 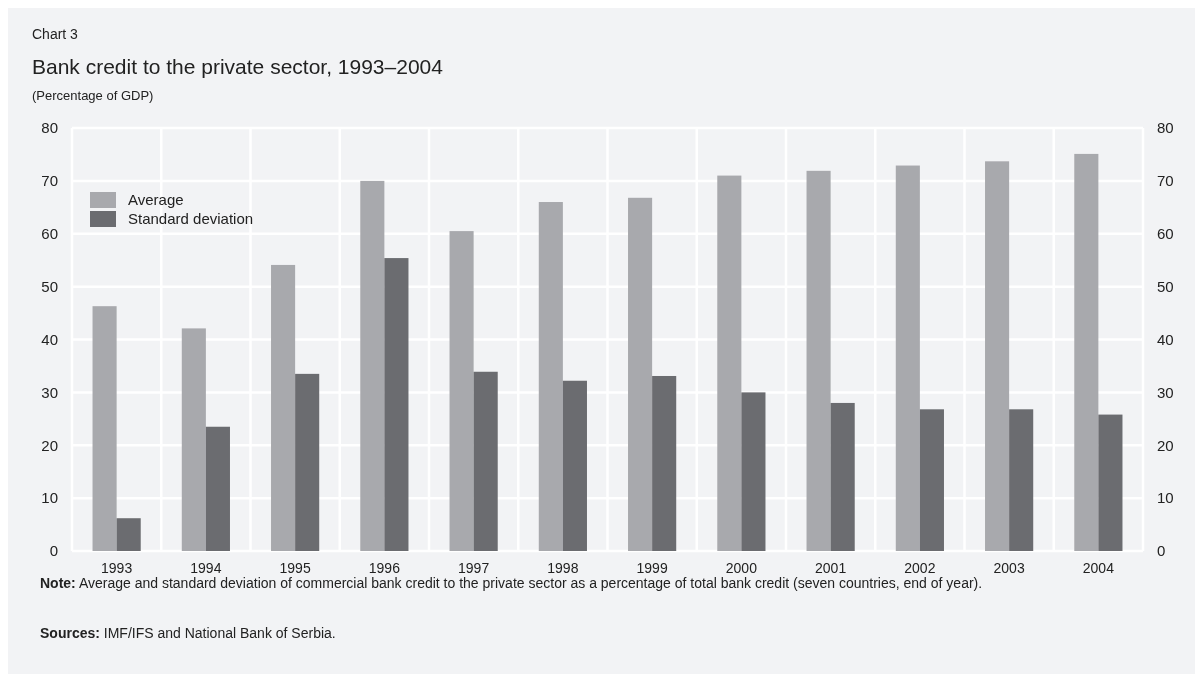 I want to click on x-tick-label: 2001, so click(x=831, y=568).